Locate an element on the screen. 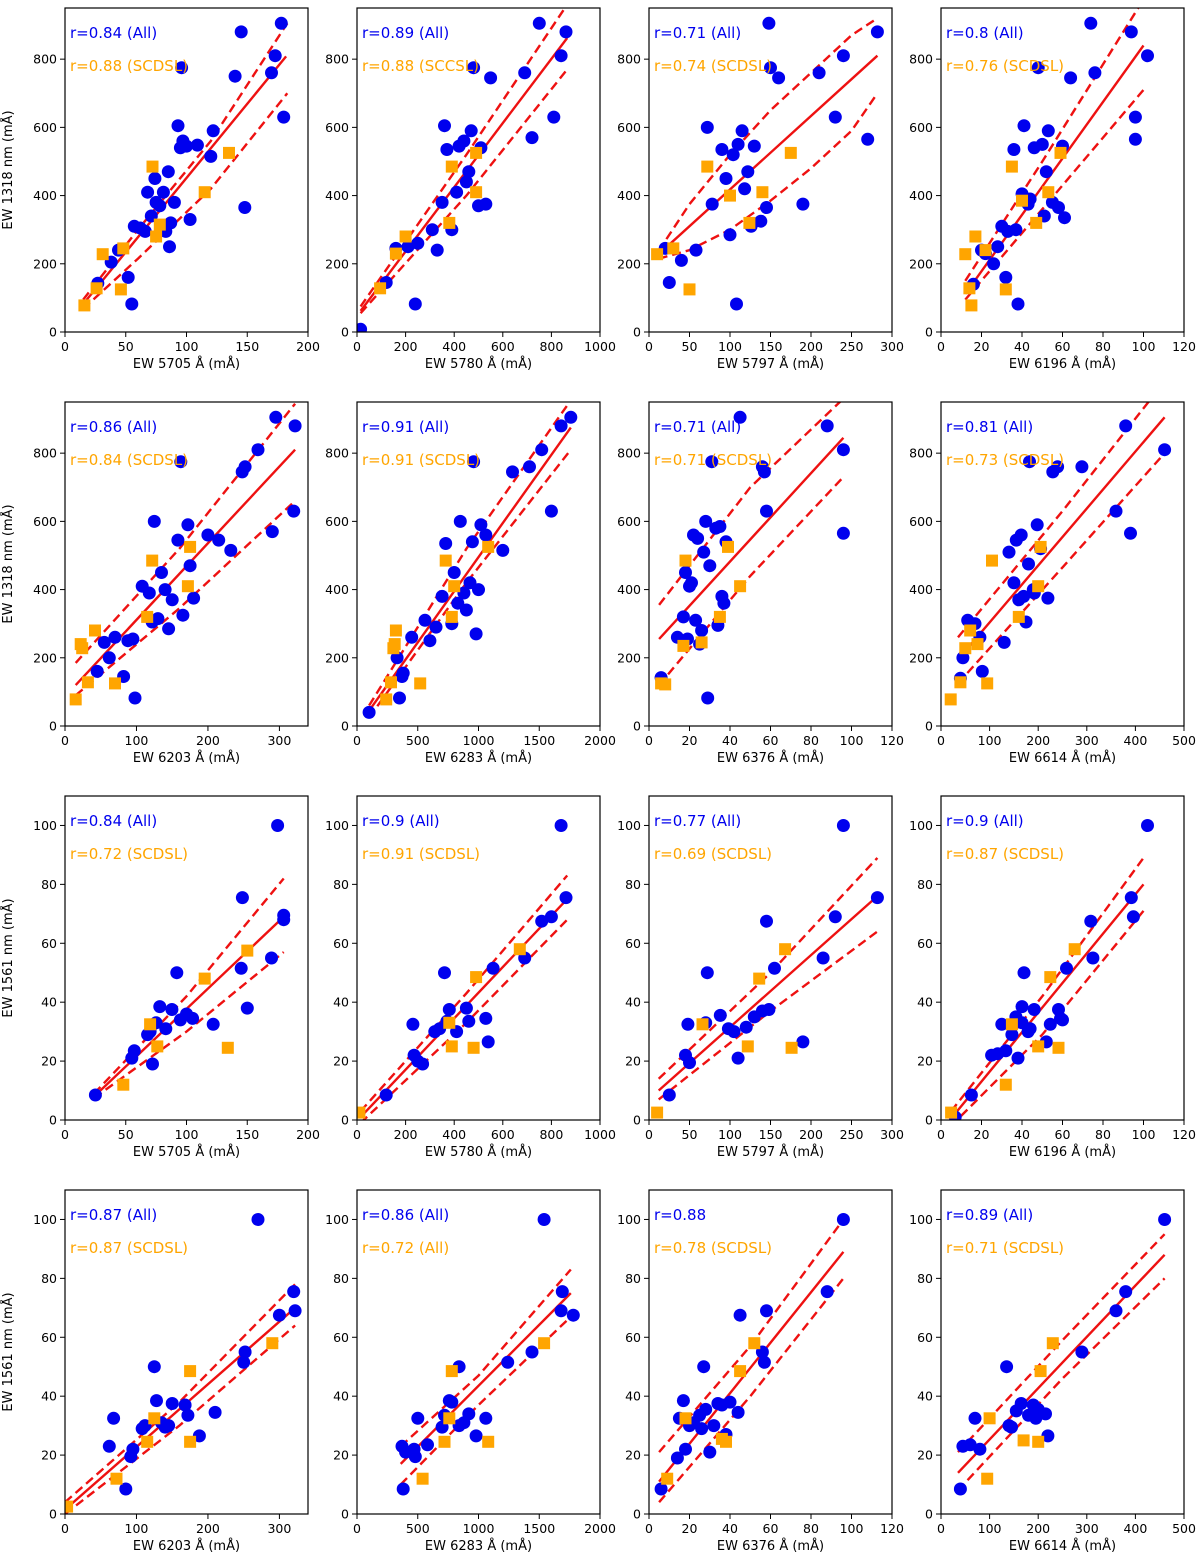  r-all-annotation: r=0.77 (All) is located at coordinates (697, 821).